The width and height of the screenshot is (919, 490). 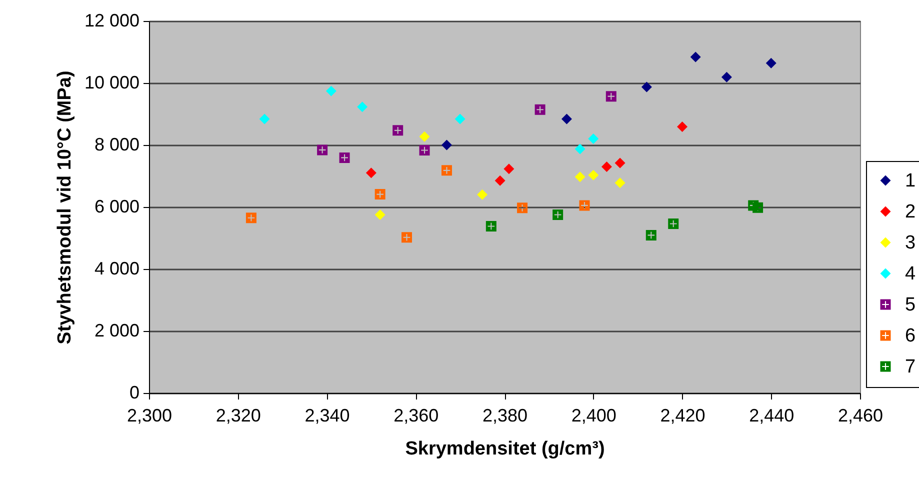 What do you see at coordinates (416, 416) in the screenshot?
I see `x-tick-label: 2,360` at bounding box center [416, 416].